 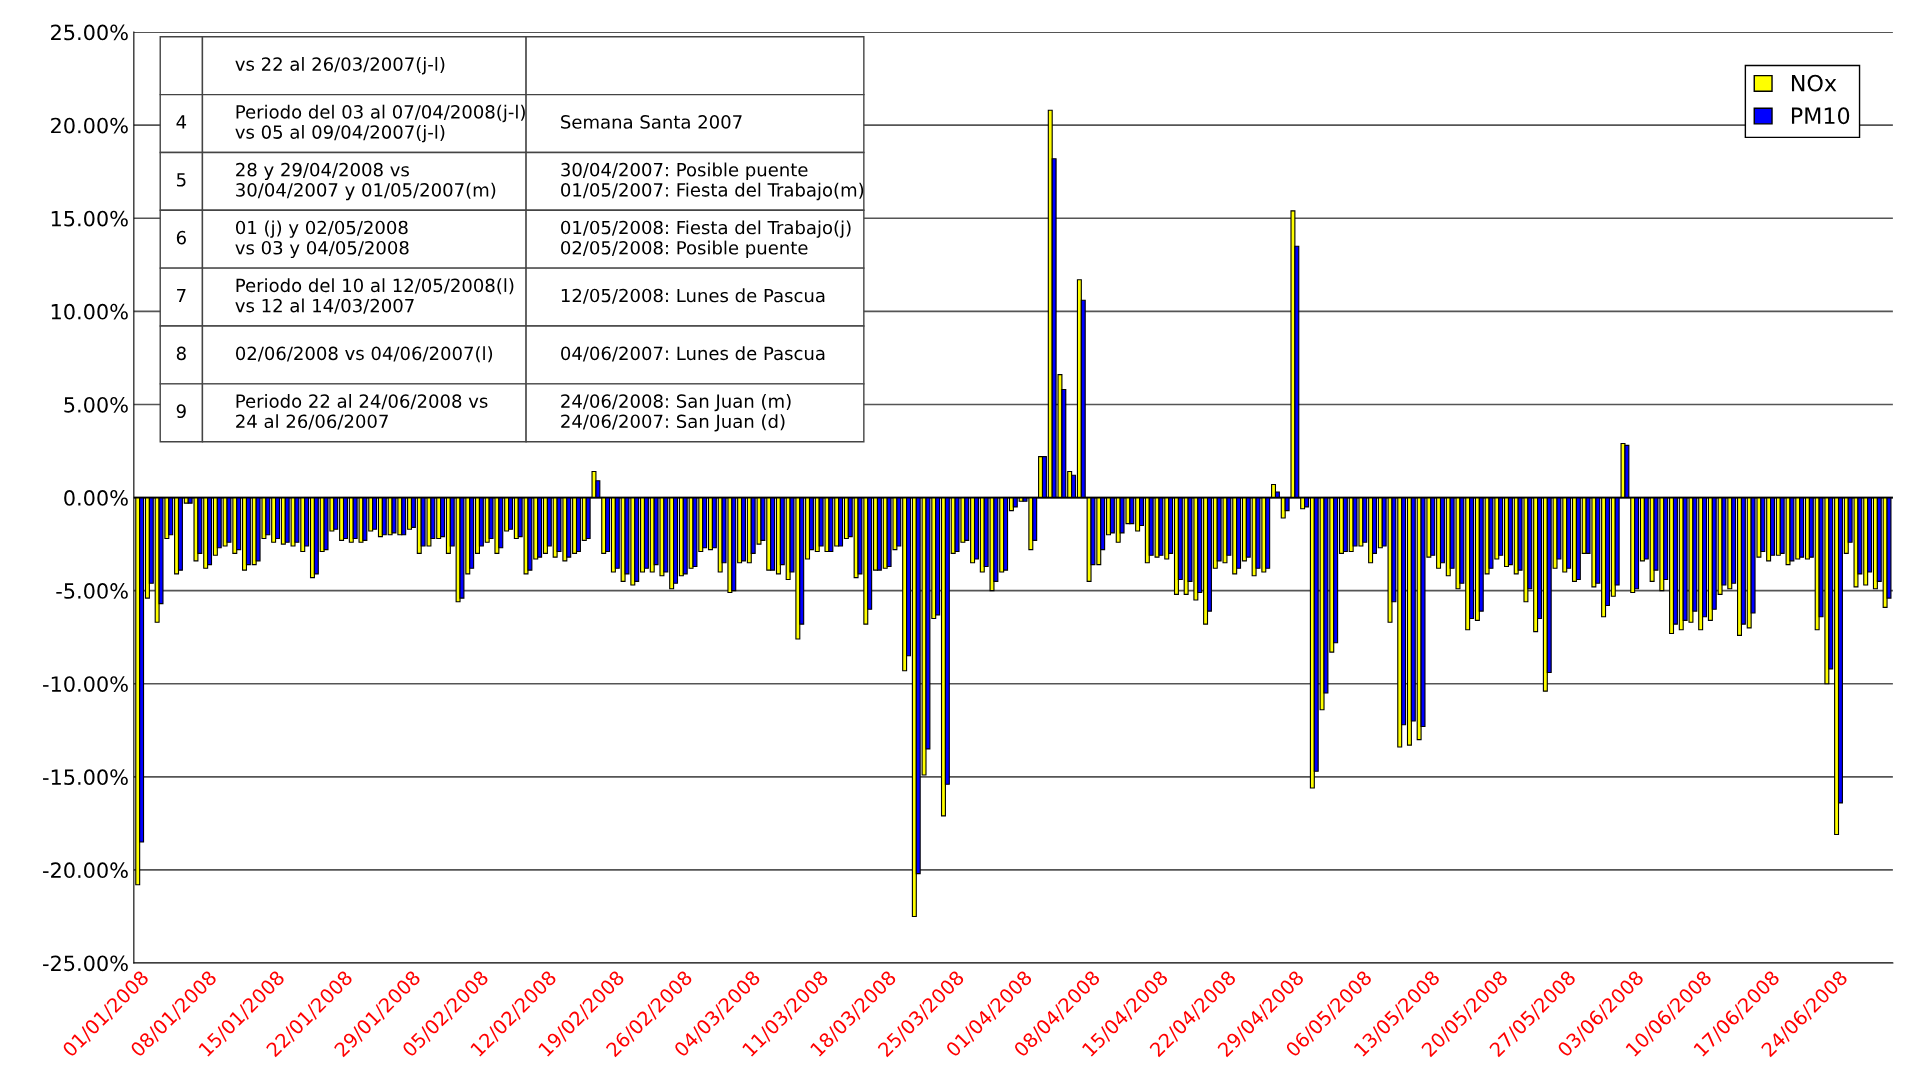 I want to click on legend-label: PM10, so click(x=1820, y=116).